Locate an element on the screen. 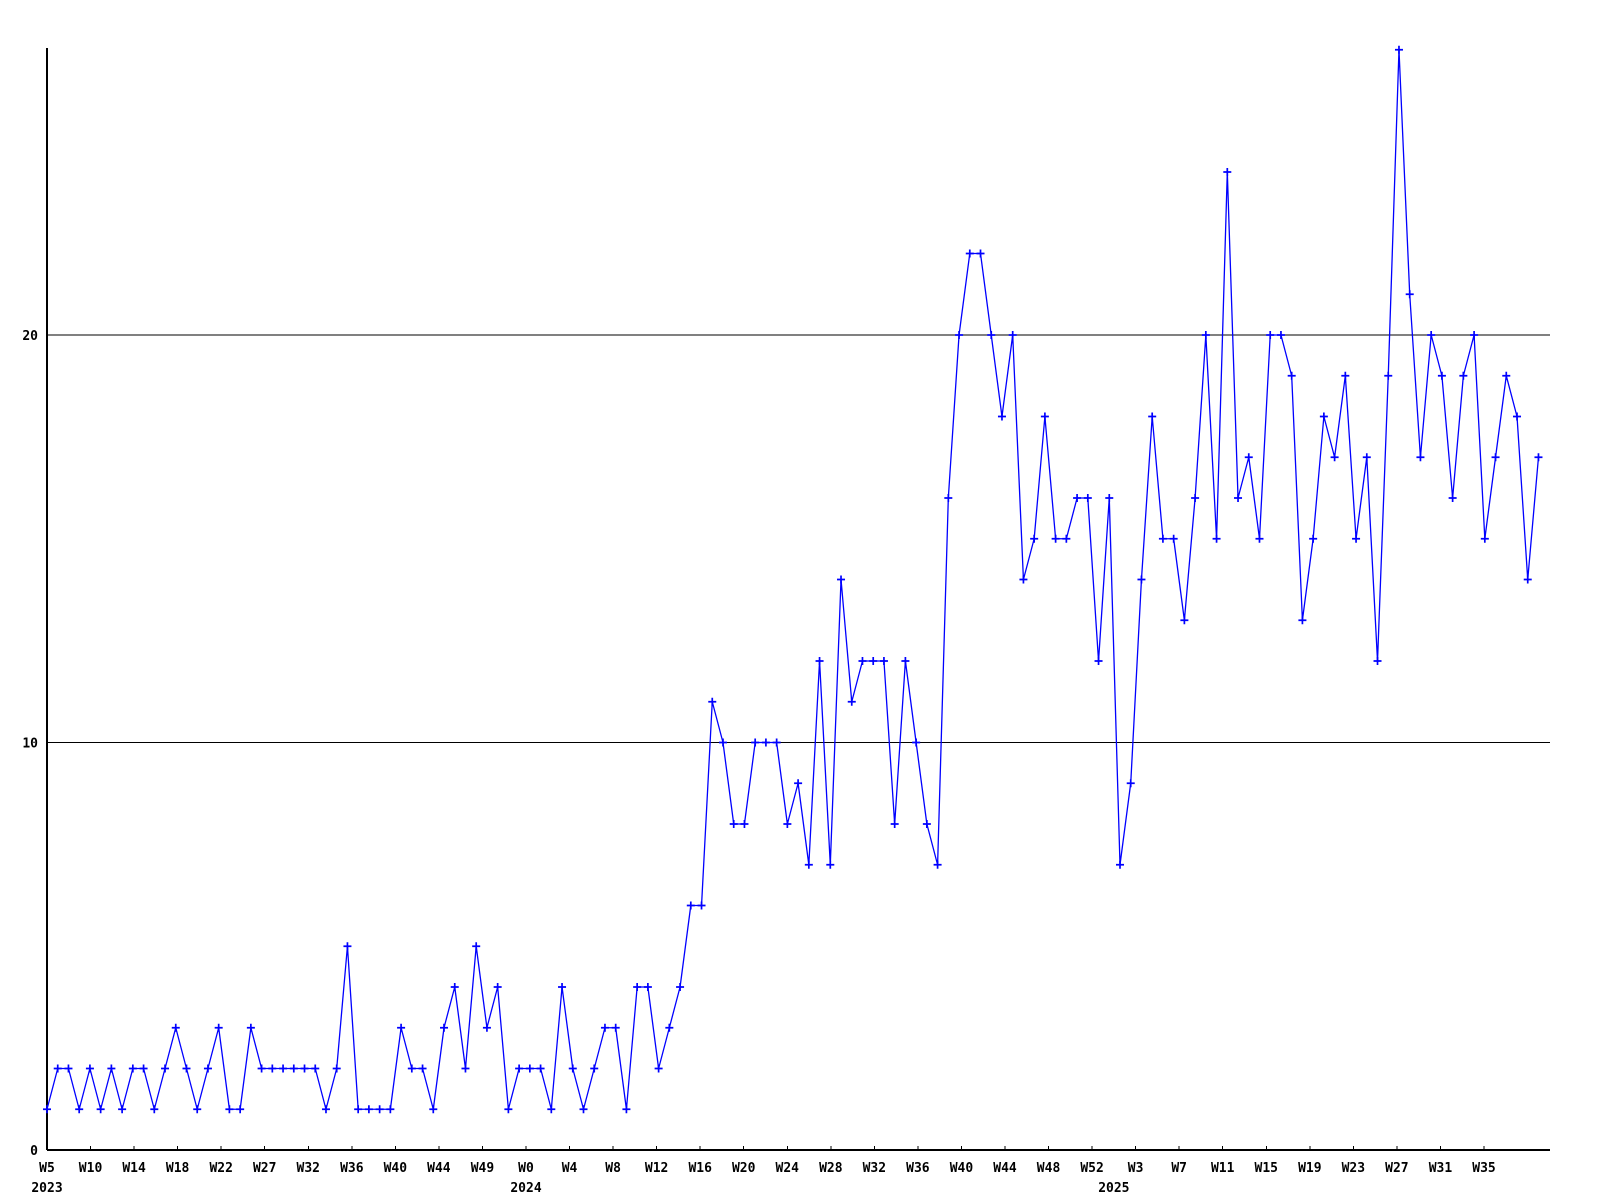 Image resolution: width=1600 pixels, height=1200 pixels. x-tick-label: W28 is located at coordinates (831, 1168).